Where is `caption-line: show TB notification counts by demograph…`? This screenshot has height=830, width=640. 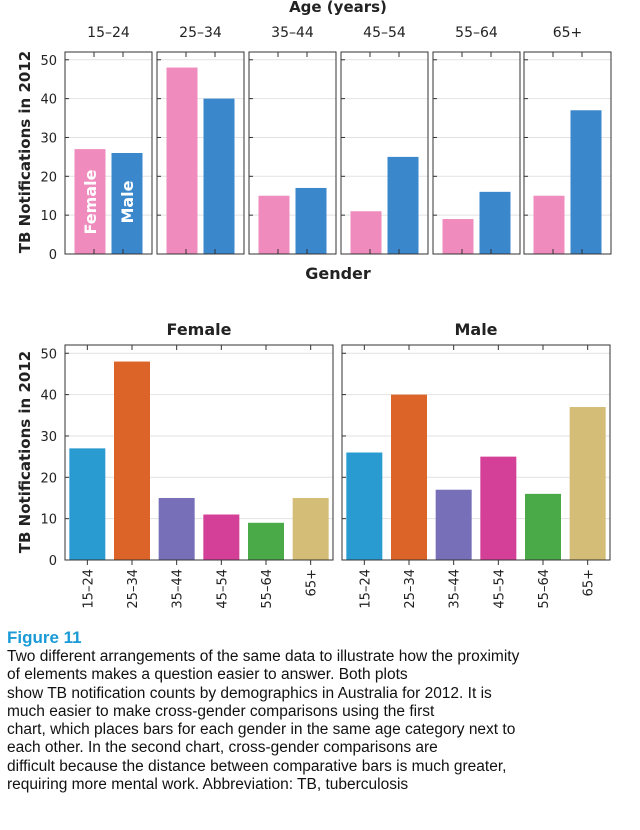
caption-line: show TB notification counts by demograph… is located at coordinates (249, 693).